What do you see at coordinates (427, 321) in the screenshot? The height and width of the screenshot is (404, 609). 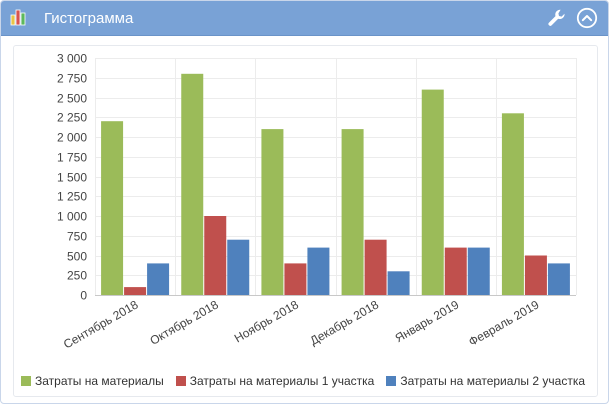 I see `x-tick-label: Январь 2019` at bounding box center [427, 321].